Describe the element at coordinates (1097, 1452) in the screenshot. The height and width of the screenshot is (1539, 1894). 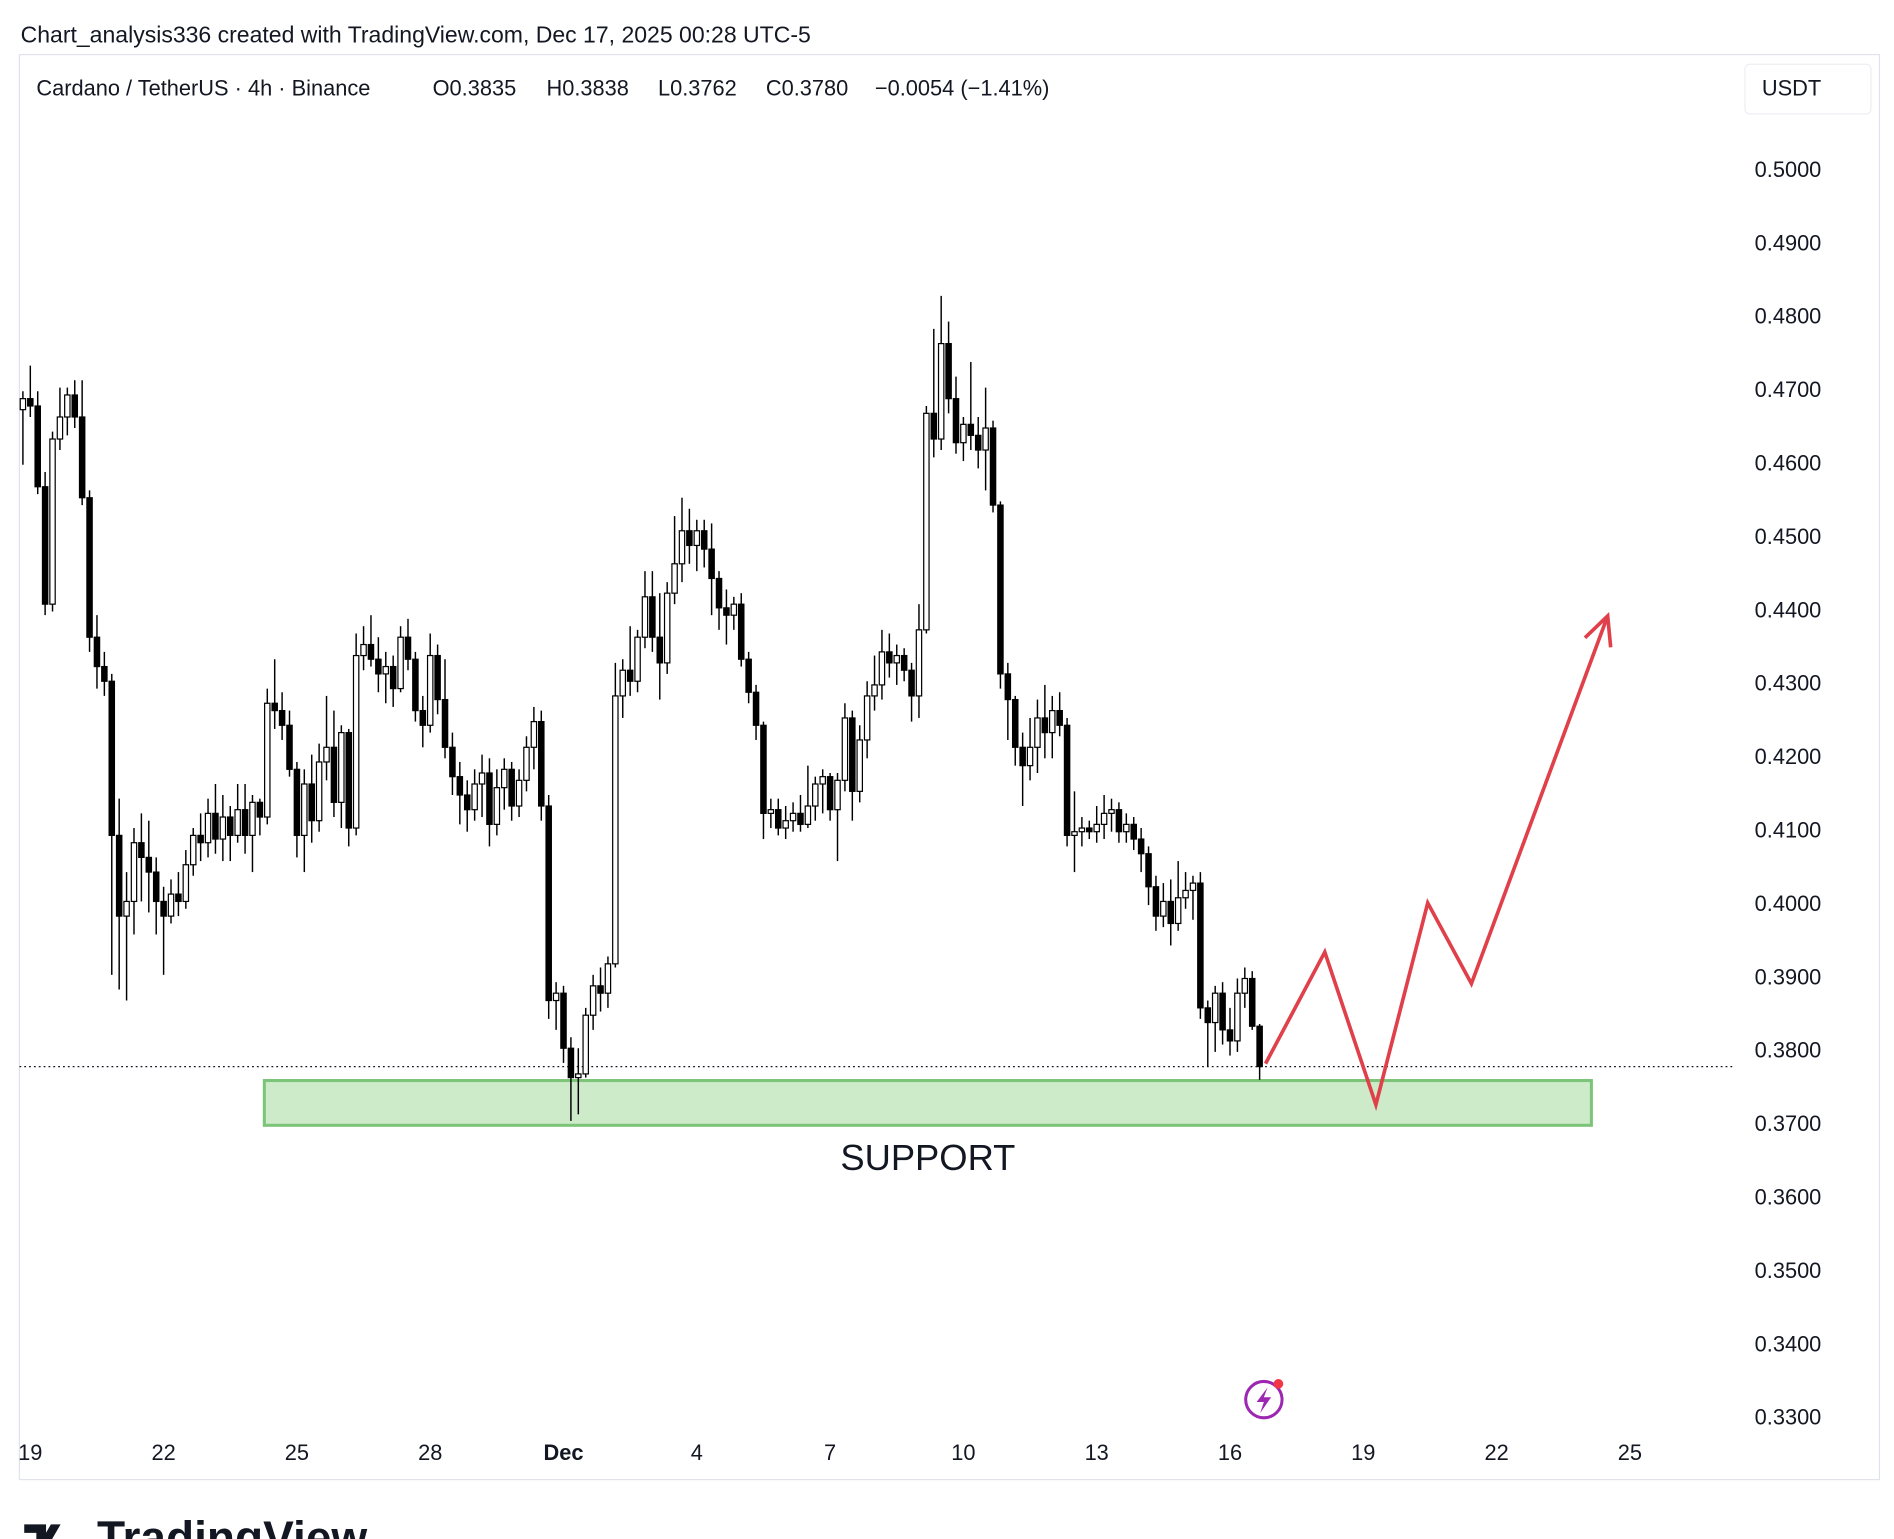
I see `x-tick-label: 13` at that location.